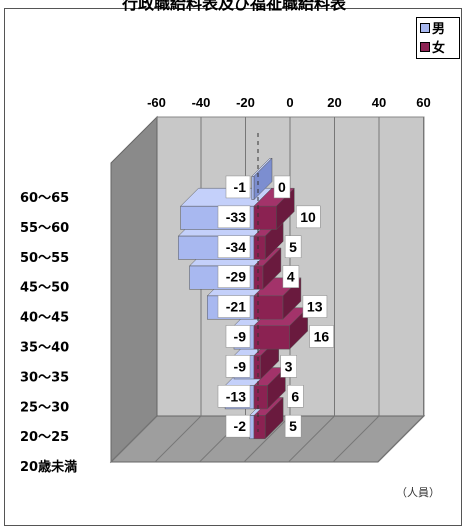  Describe the element at coordinates (289, 102) in the screenshot. I see `x-tick-label: 0` at that location.